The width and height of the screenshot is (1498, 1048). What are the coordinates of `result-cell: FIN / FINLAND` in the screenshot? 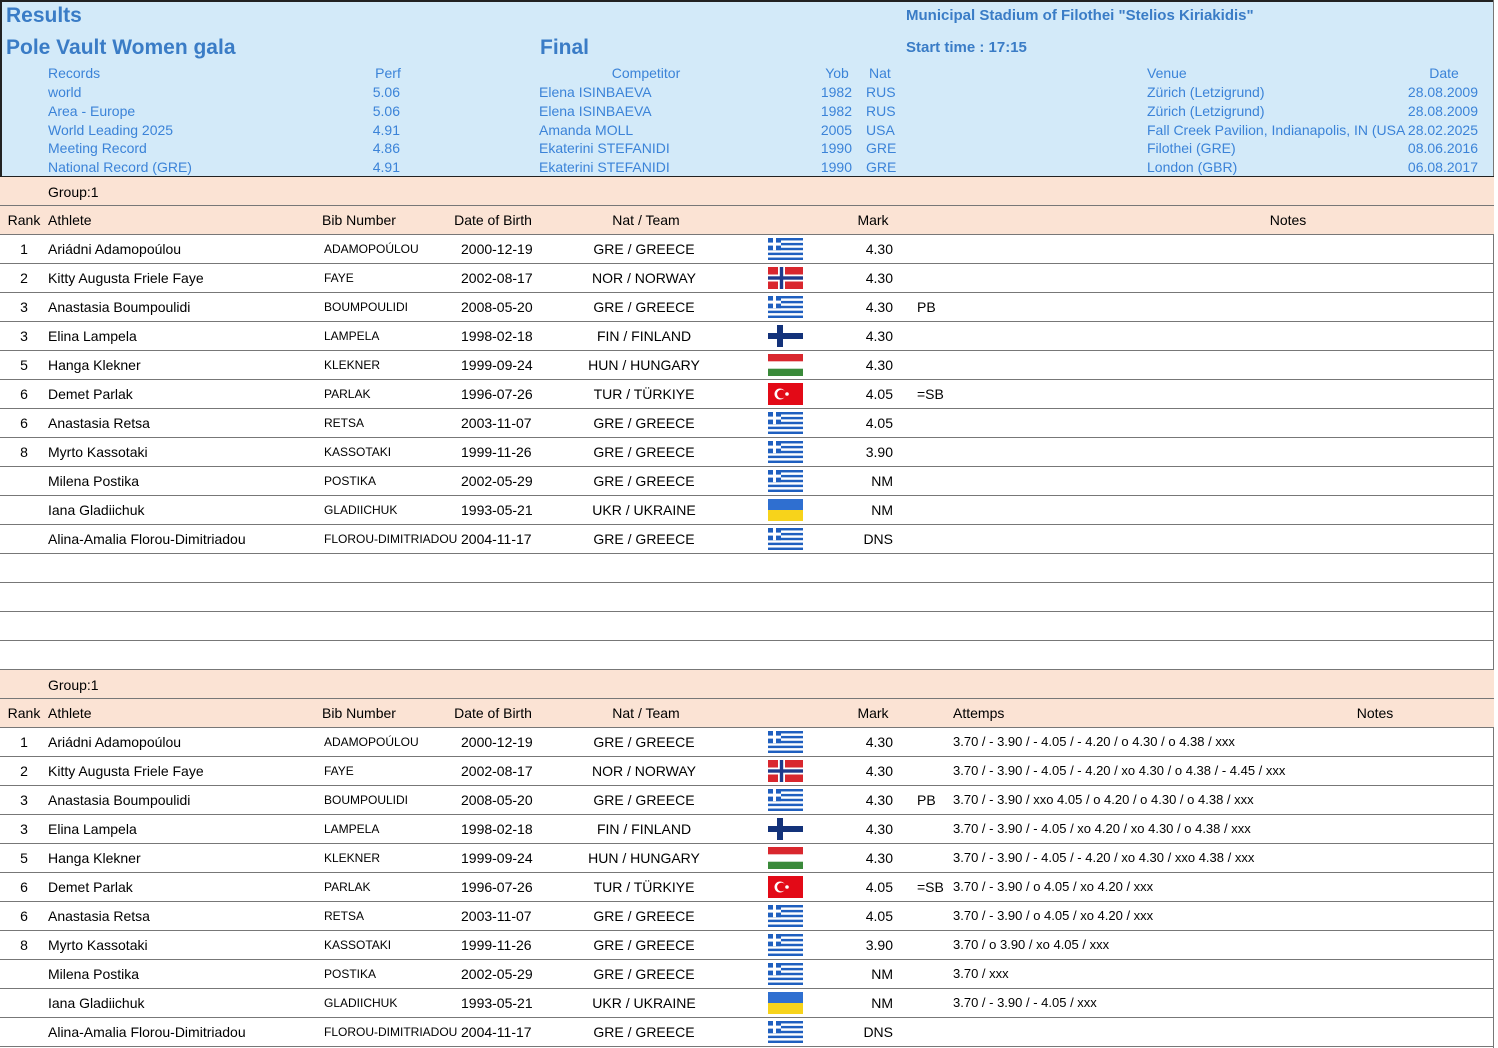 It's located at (644, 829).